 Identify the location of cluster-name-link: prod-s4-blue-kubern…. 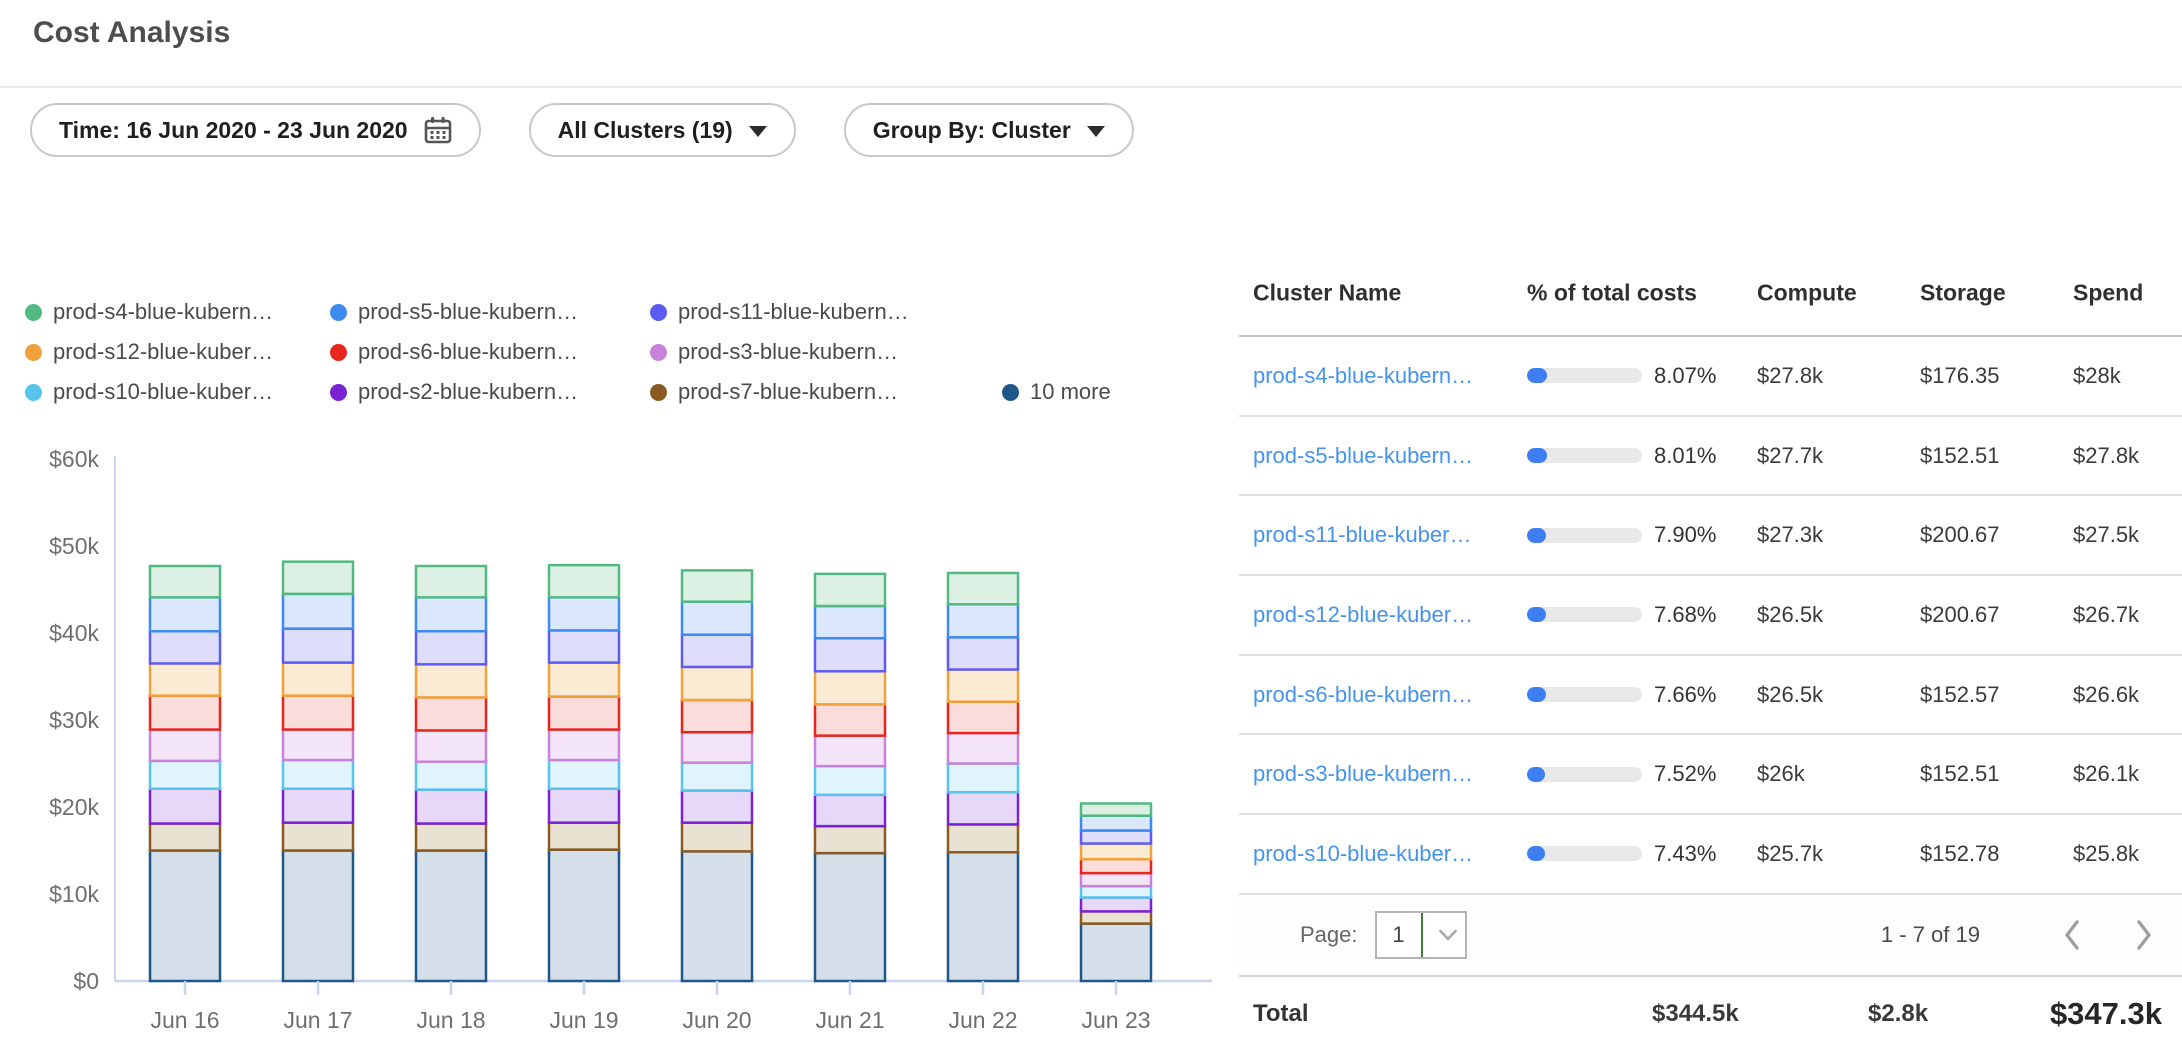
(1363, 375).